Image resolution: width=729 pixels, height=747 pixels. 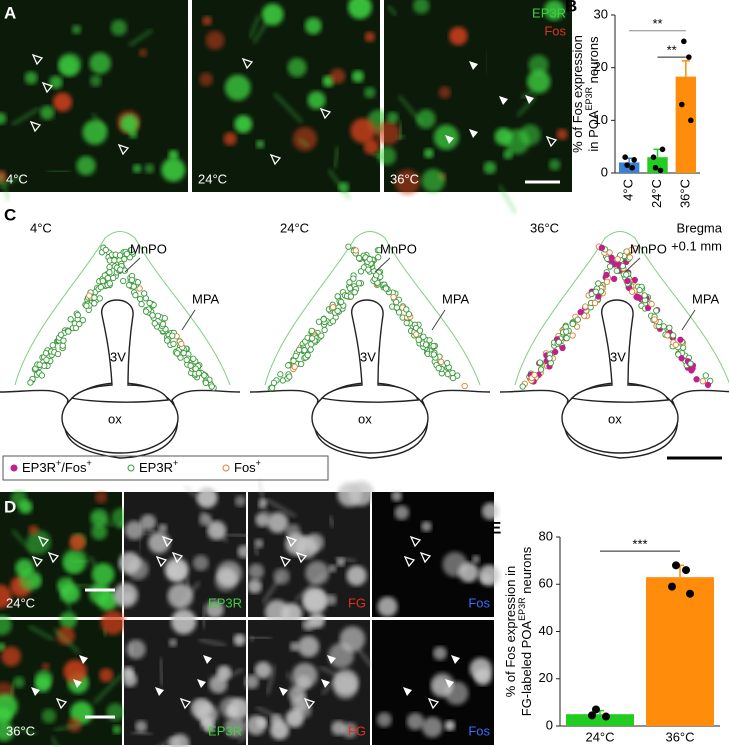 What do you see at coordinates (245, 467) in the screenshot?
I see `text-part: Fos` at bounding box center [245, 467].